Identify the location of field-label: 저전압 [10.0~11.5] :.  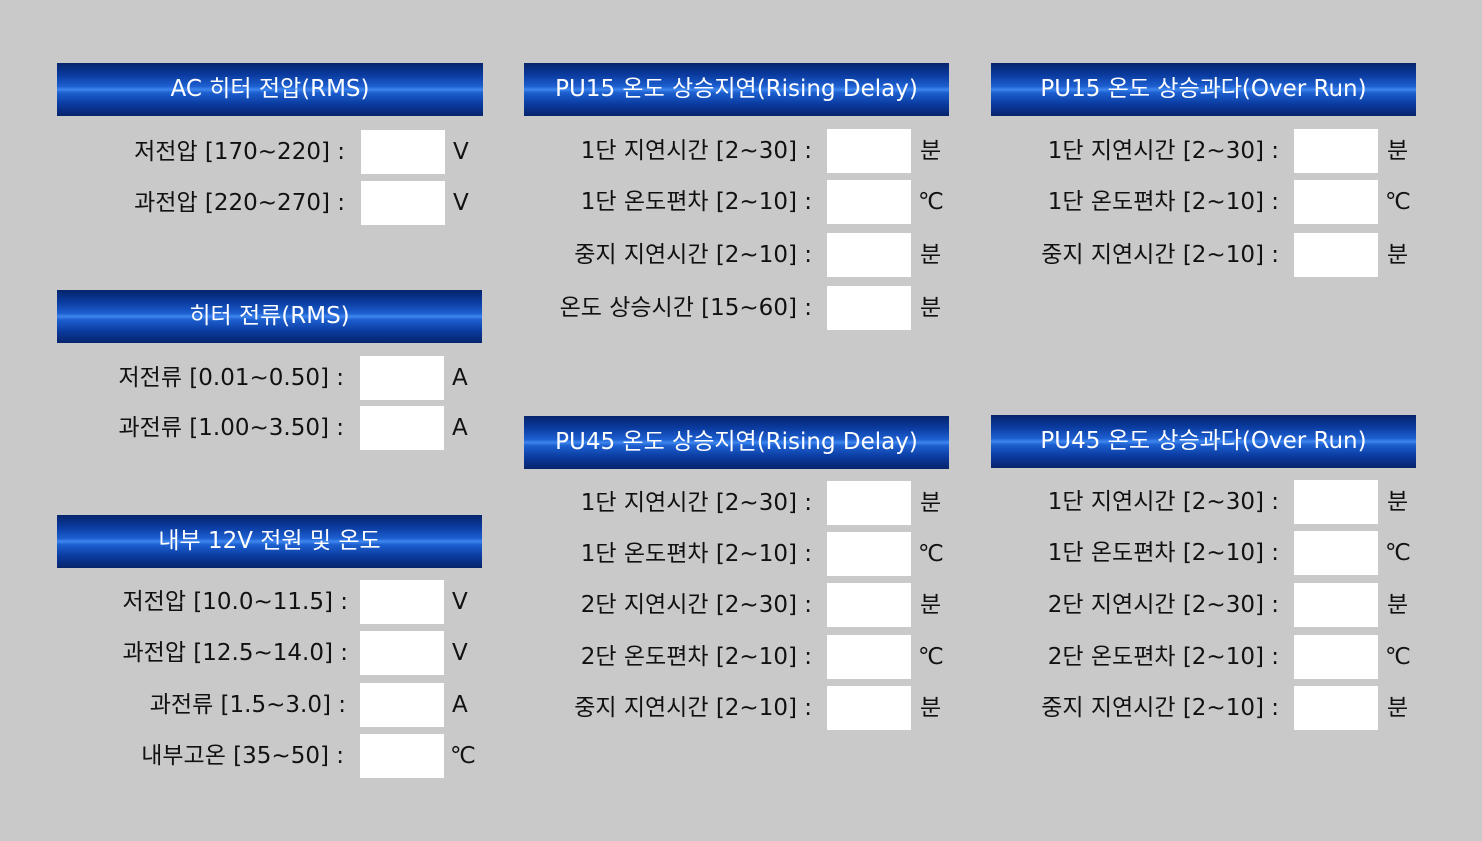
(235, 602).